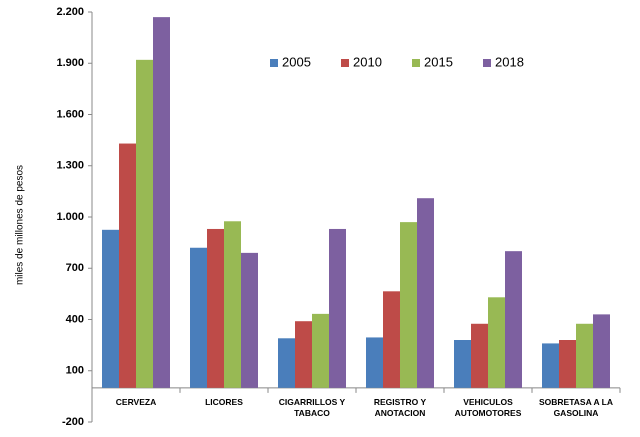 The width and height of the screenshot is (640, 437). What do you see at coordinates (70, 114) in the screenshot?
I see `y-tick-label: 1.600` at bounding box center [70, 114].